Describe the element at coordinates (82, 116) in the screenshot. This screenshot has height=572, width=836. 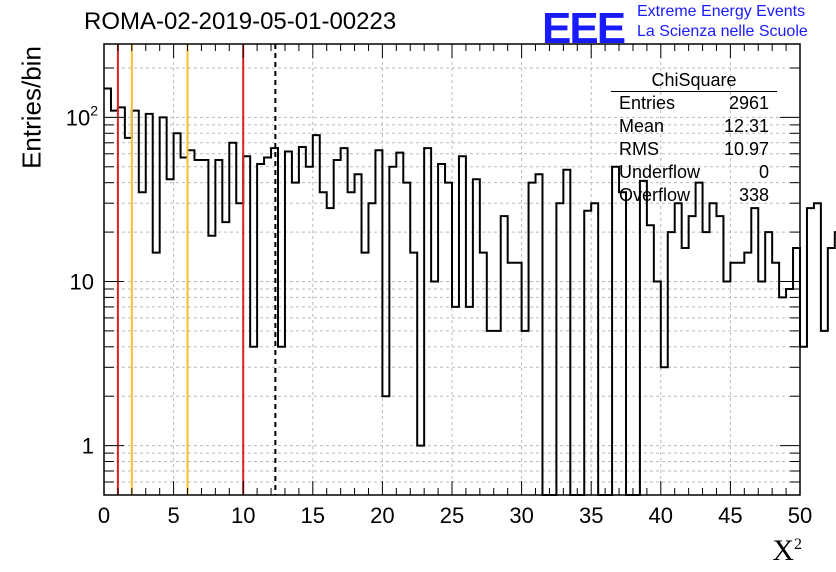
I see `y-tick-label: 102` at that location.